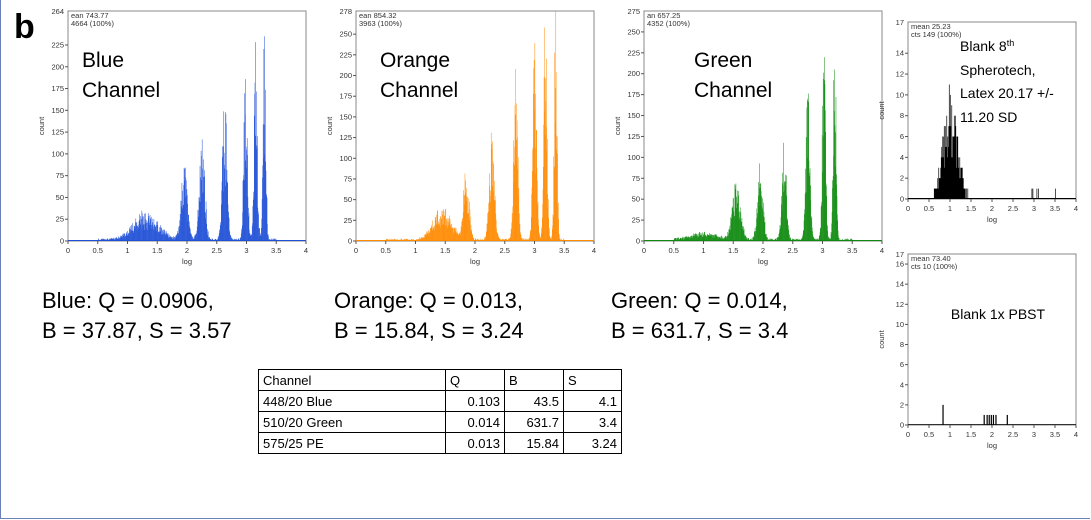  Describe the element at coordinates (564, 250) in the screenshot. I see `x-tick-label: 3.5` at that location.